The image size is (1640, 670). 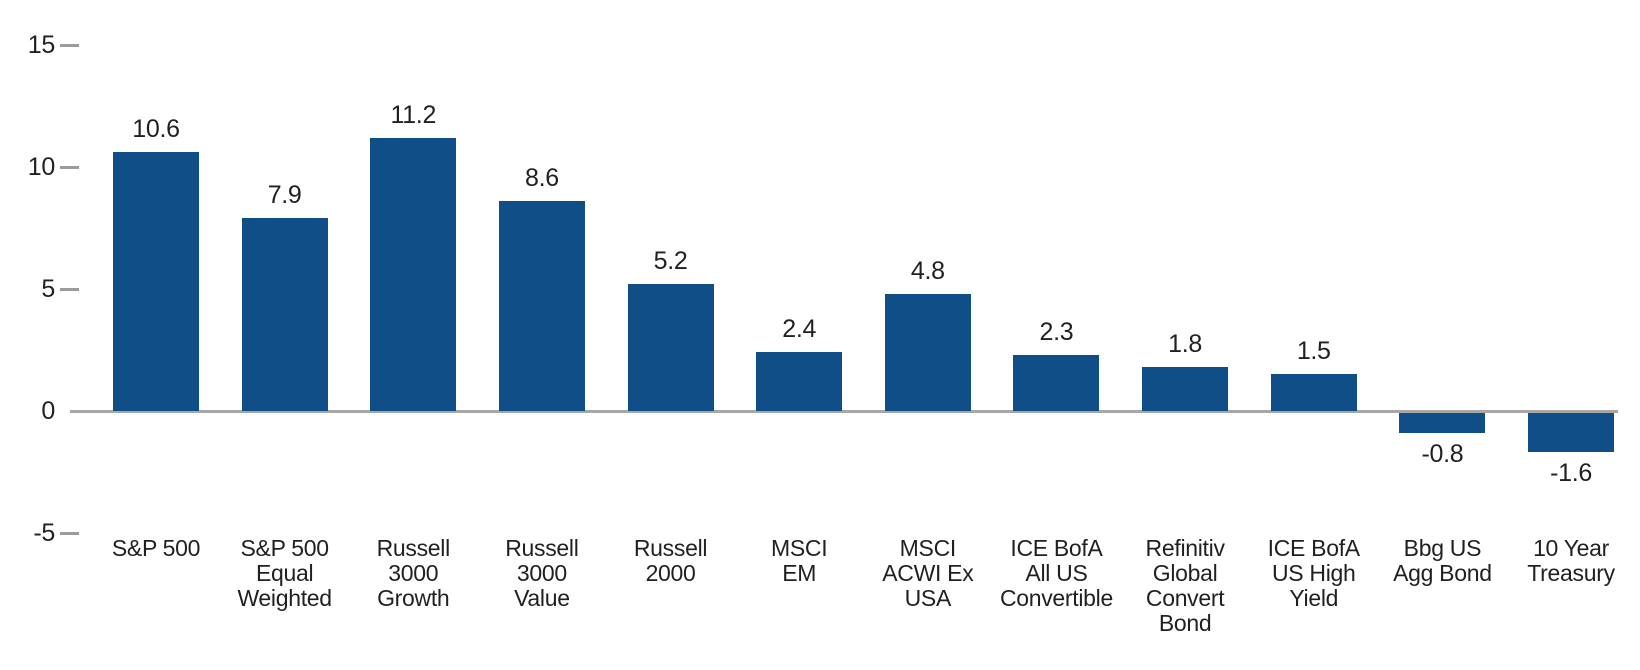 What do you see at coordinates (541, 178) in the screenshot?
I see `bar-value-label: 8.6` at bounding box center [541, 178].